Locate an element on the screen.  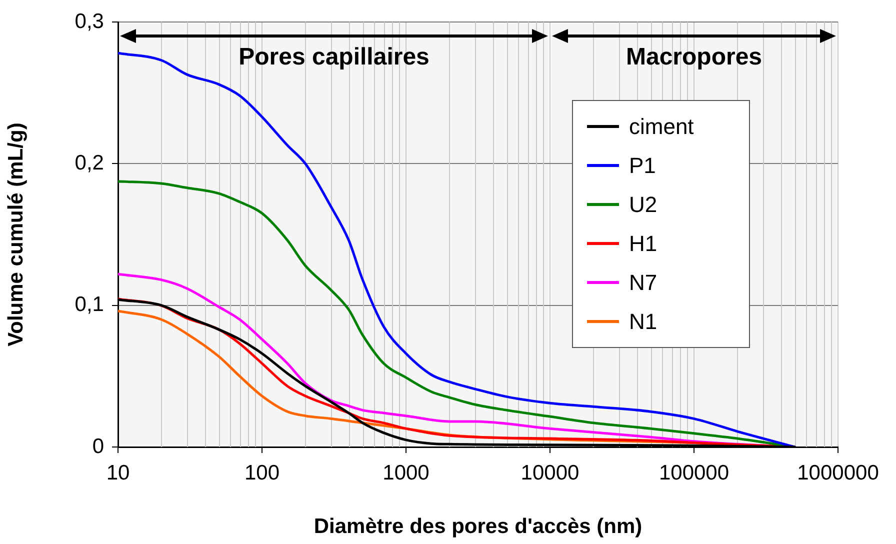
band-label: Macropores is located at coordinates (694, 57).